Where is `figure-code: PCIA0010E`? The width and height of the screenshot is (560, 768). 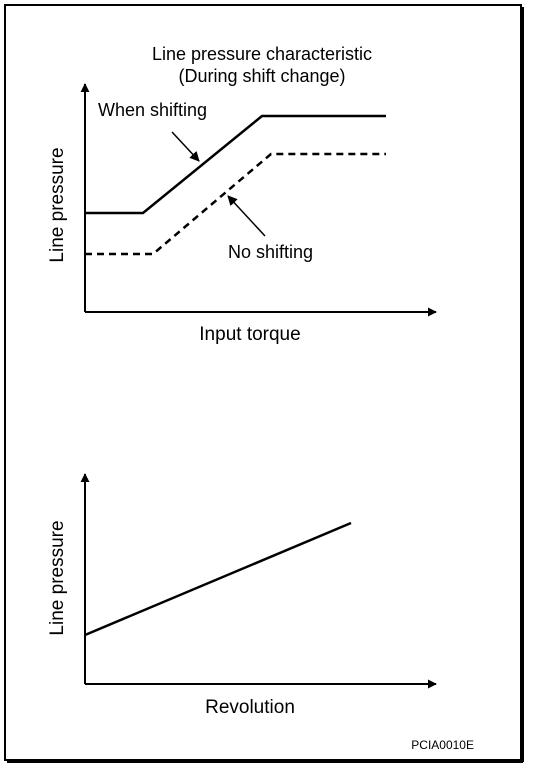
figure-code: PCIA0010E is located at coordinates (442, 745).